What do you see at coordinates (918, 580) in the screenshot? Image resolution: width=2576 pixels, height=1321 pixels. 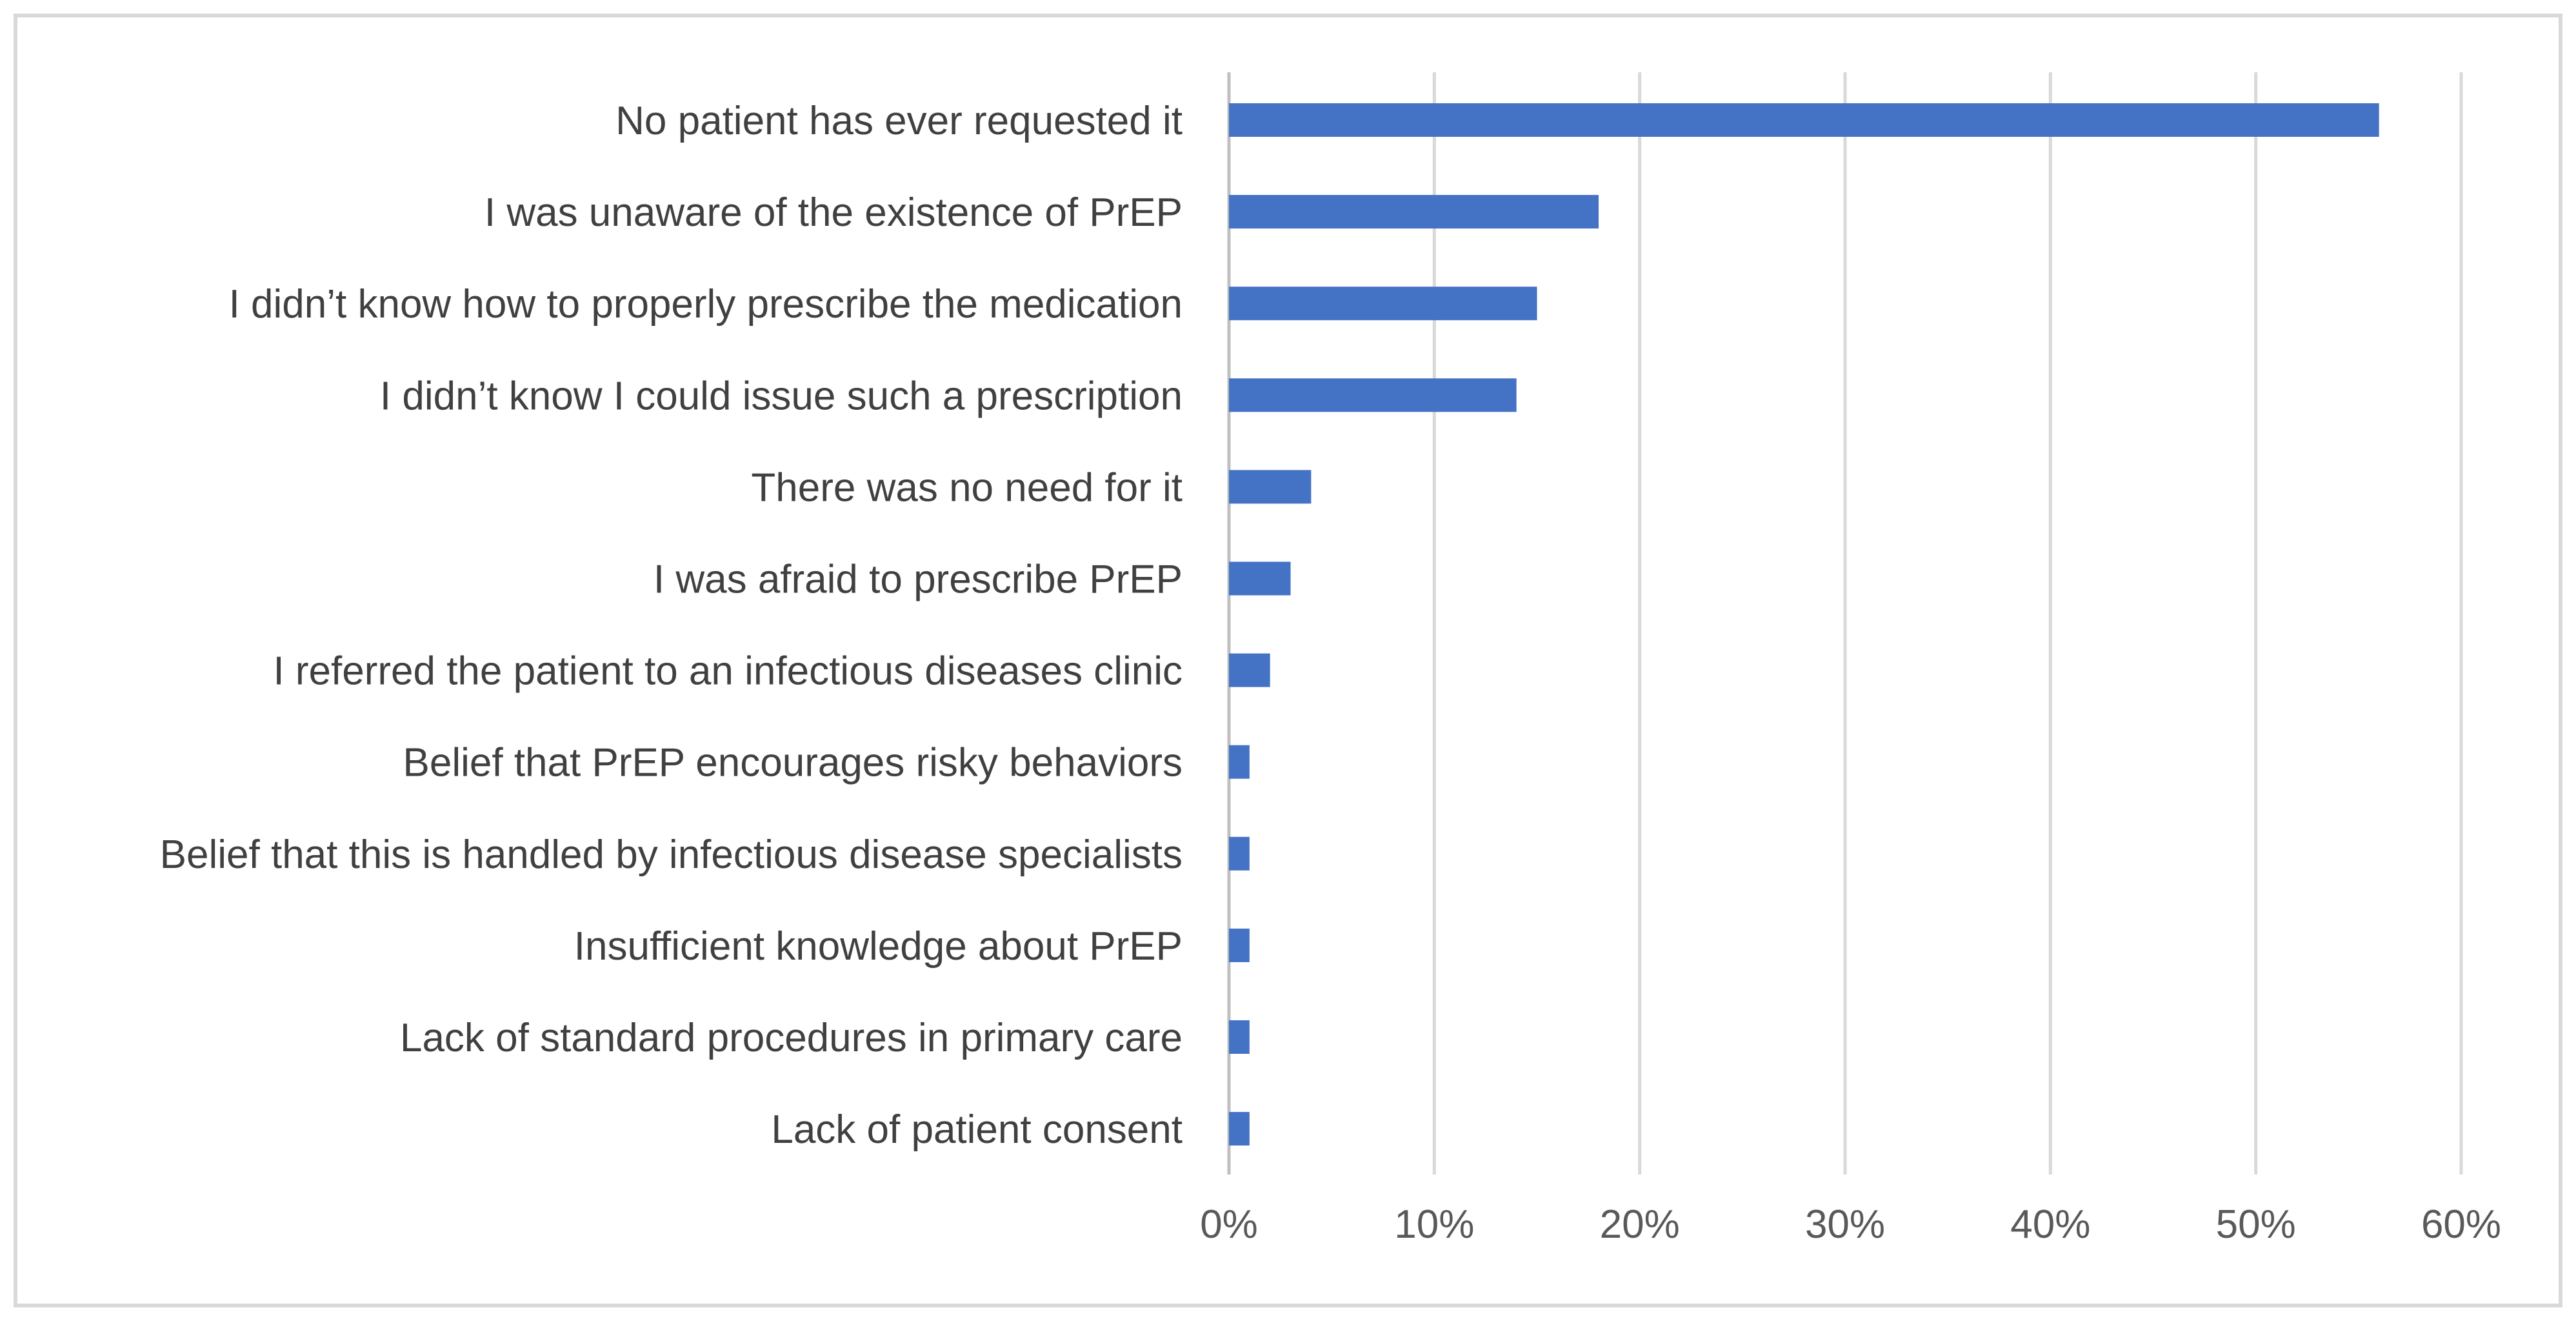 I see `category-label: I was afraid to prescribe PrEP` at bounding box center [918, 580].